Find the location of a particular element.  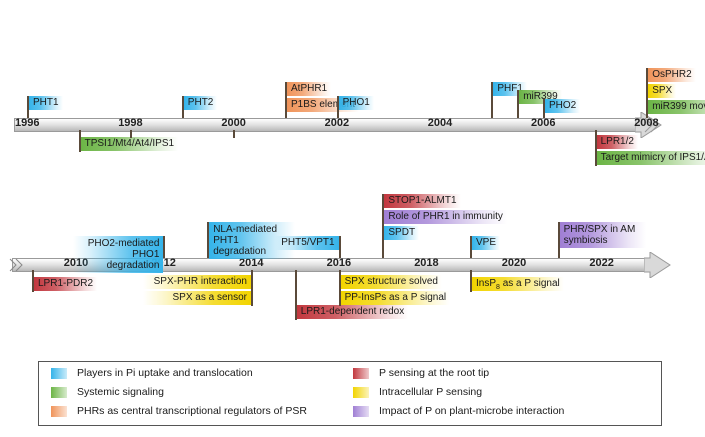

year-label: 1998 is located at coordinates (130, 123).